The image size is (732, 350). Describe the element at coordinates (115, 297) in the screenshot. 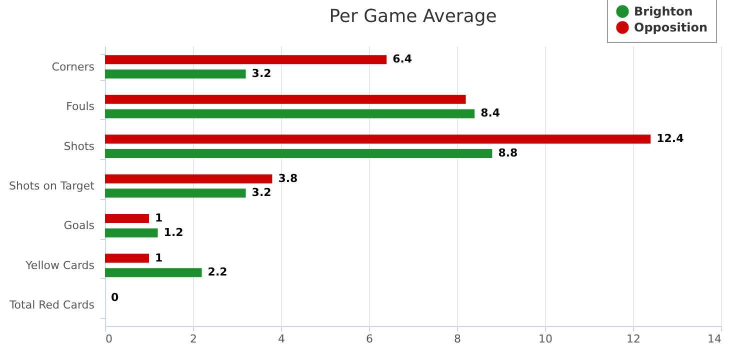

I see `data-label: 0` at that location.